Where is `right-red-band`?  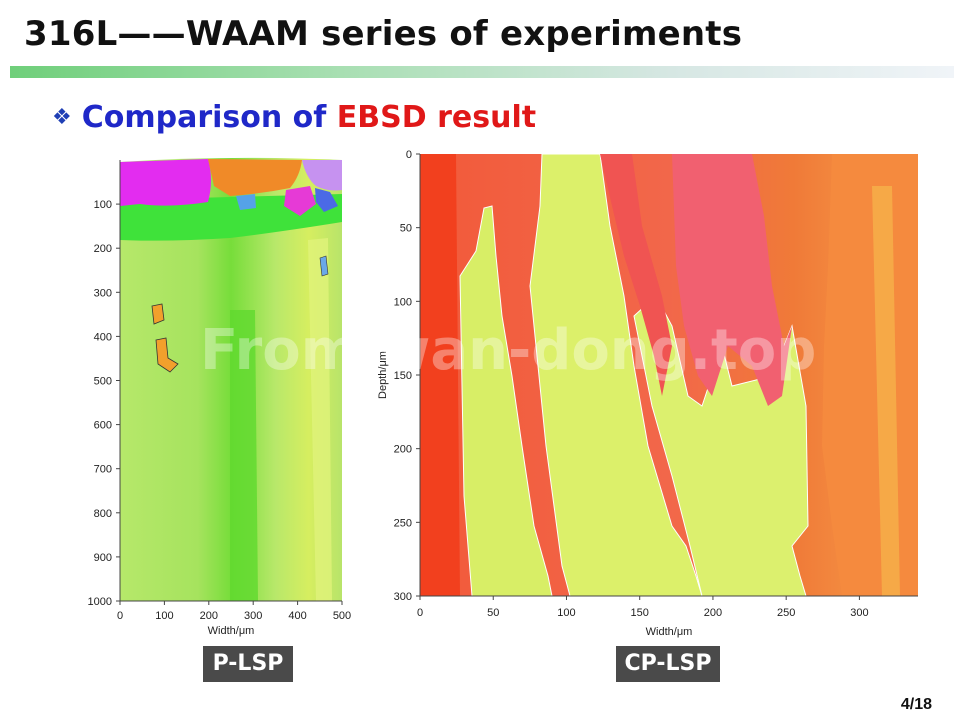
right-red-band is located at coordinates (440, 375).